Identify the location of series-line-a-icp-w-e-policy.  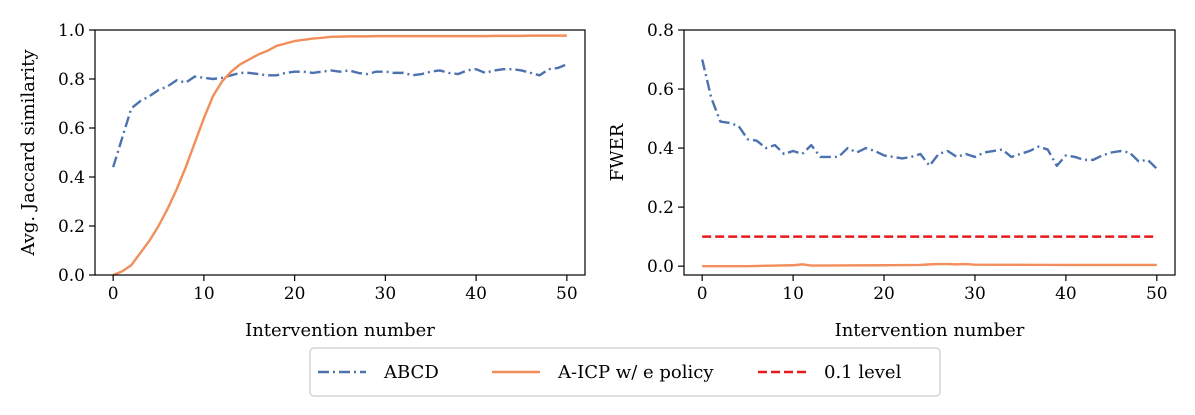
(929, 265).